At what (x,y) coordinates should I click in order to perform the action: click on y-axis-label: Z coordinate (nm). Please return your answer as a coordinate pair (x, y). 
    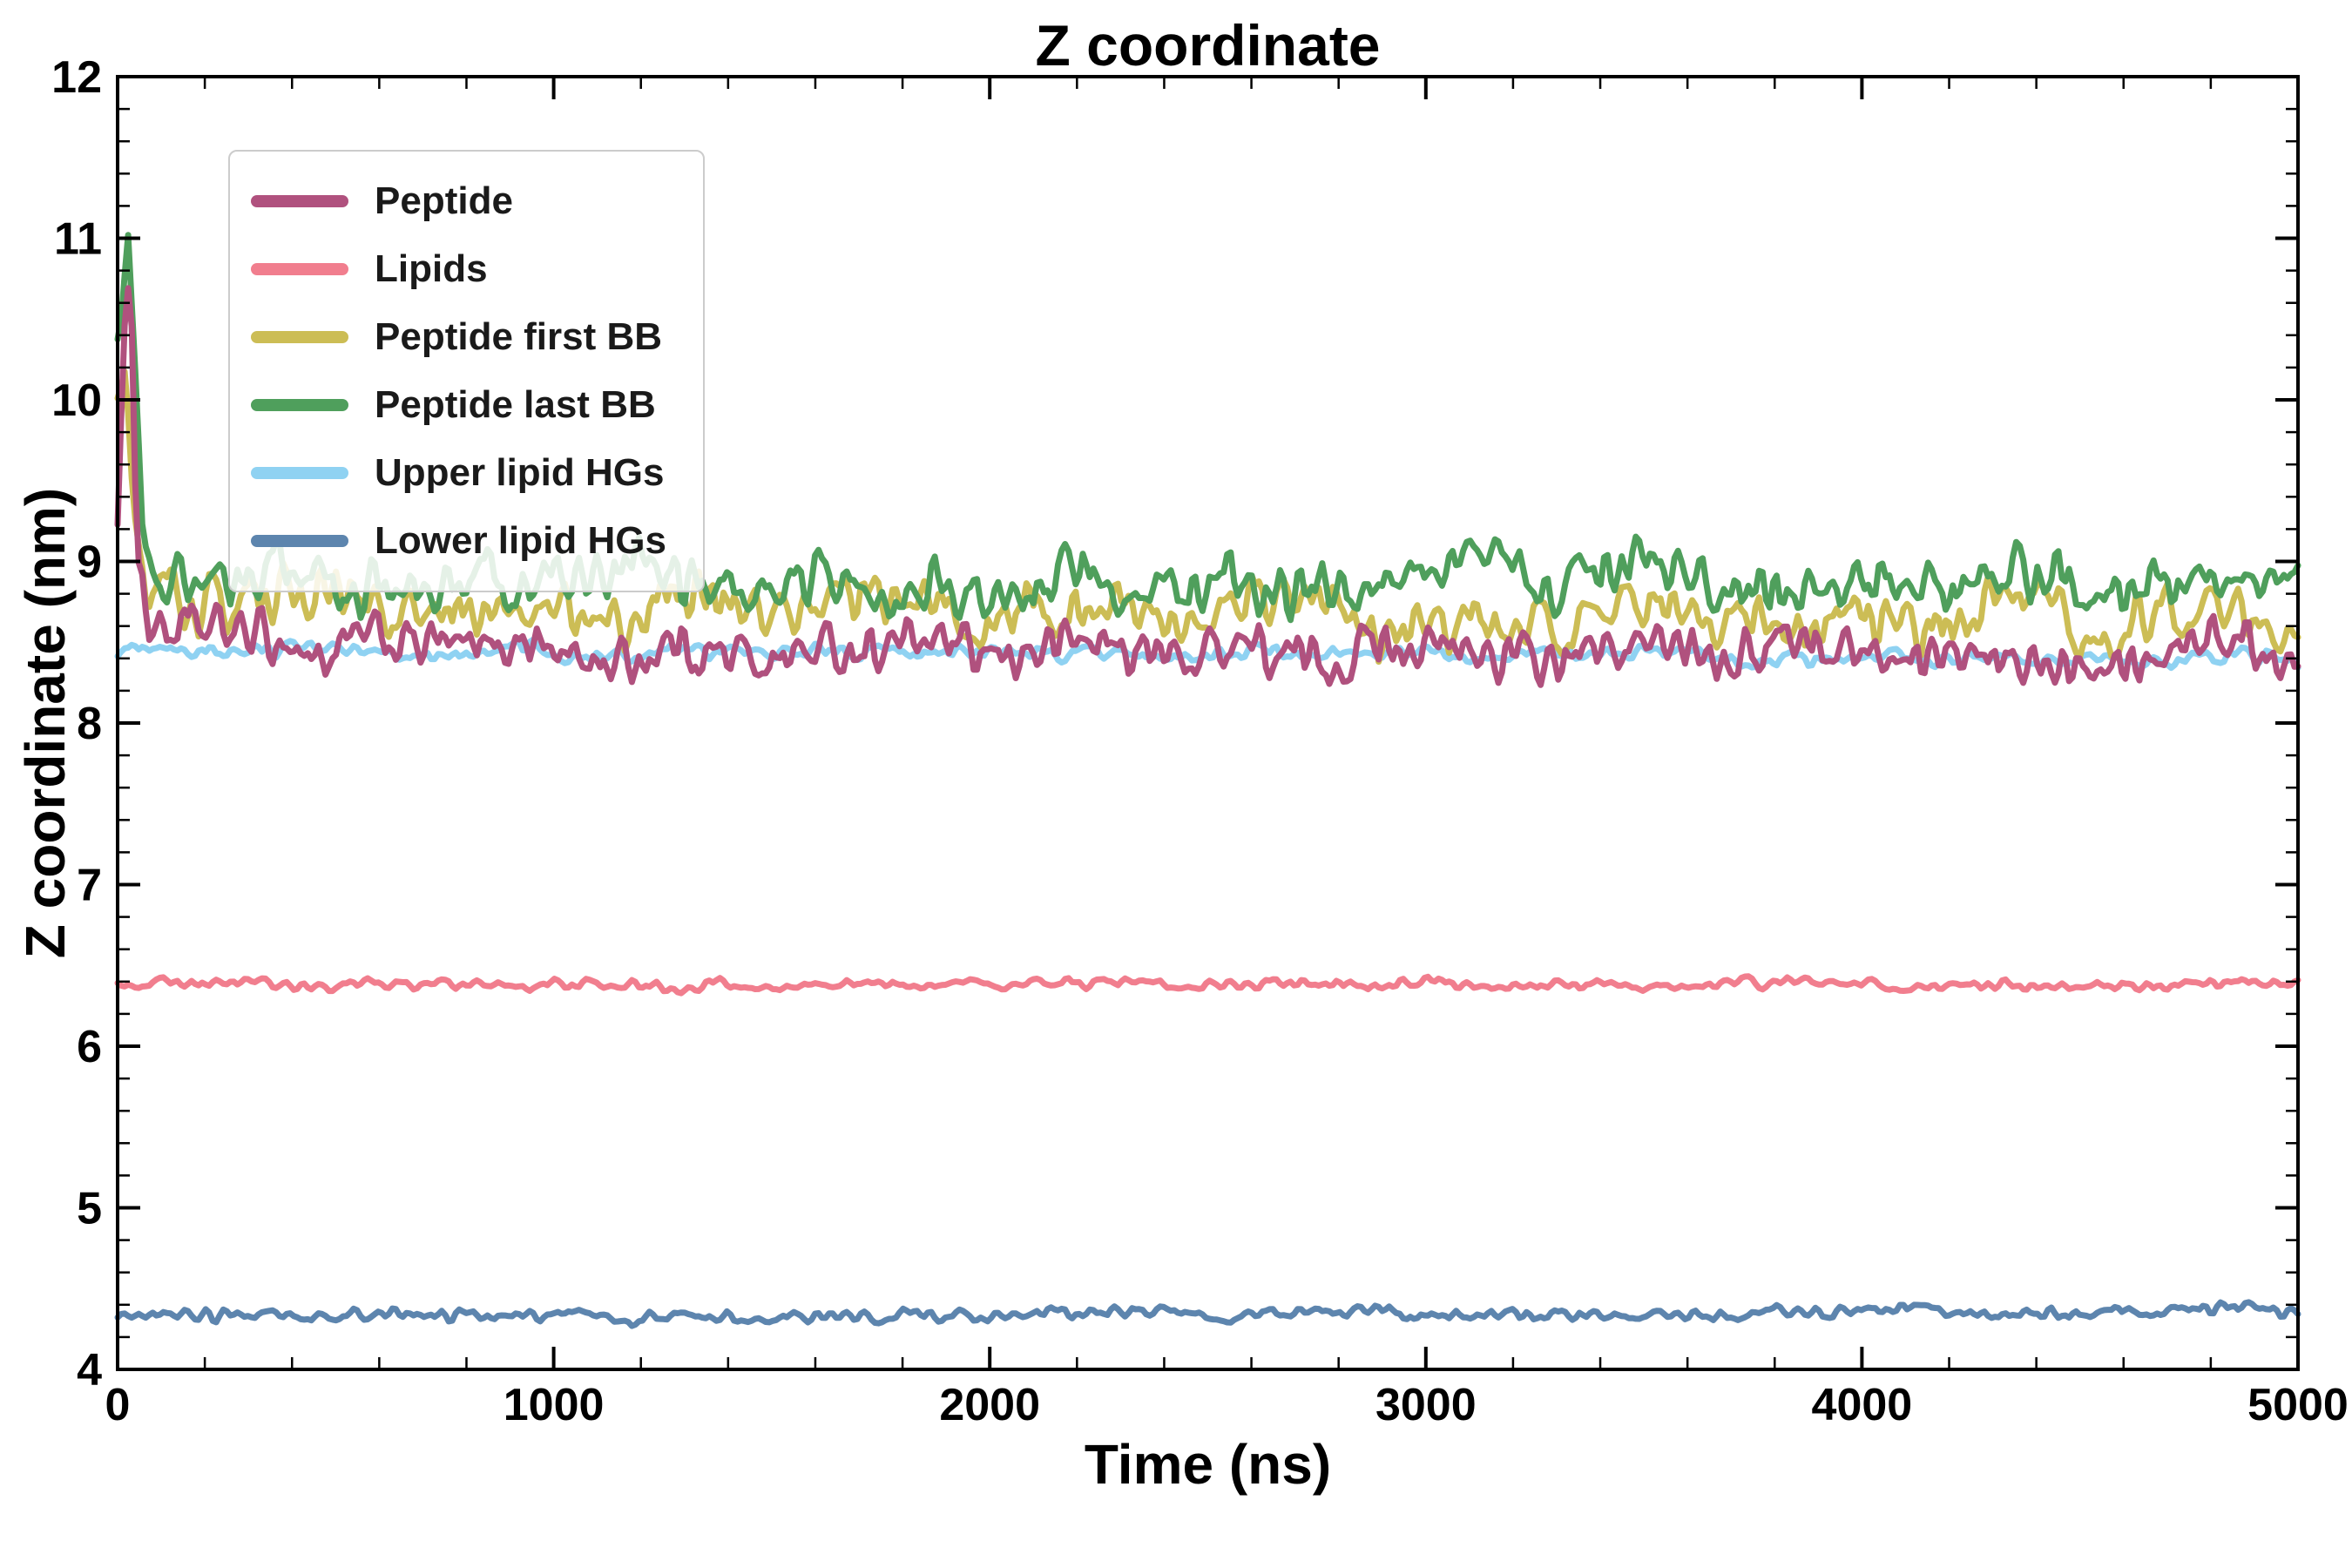
    Looking at the image, I should click on (45, 723).